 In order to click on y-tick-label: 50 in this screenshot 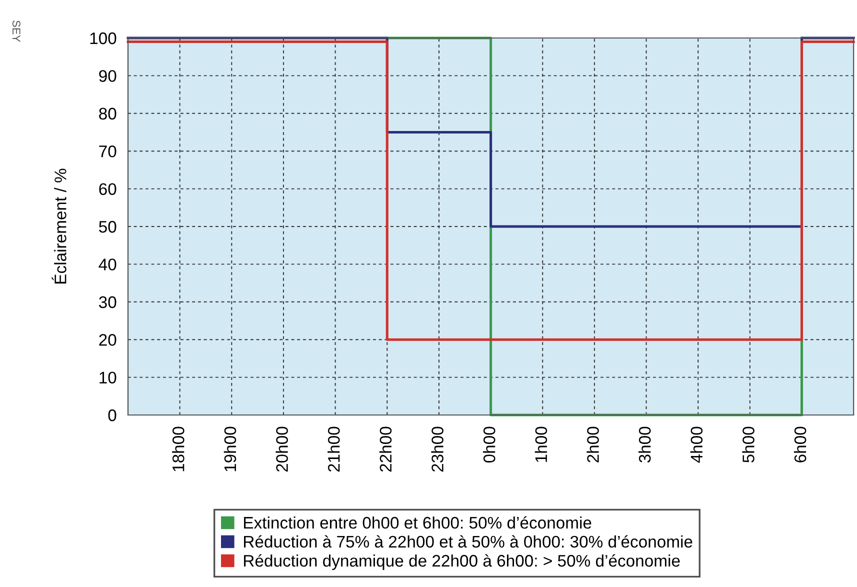, I will do `click(107, 226)`.